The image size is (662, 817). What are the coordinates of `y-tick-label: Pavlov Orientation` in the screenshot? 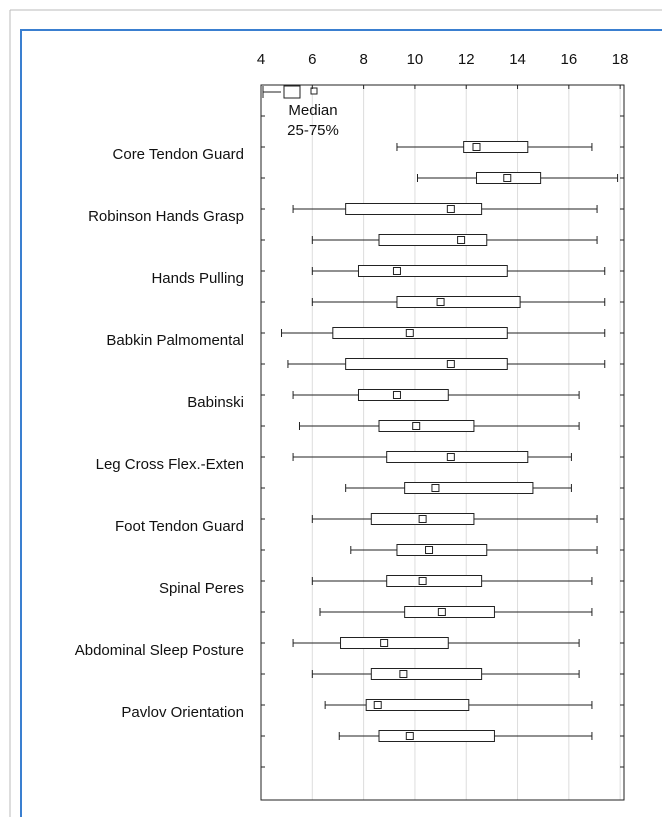 It's located at (182, 712).